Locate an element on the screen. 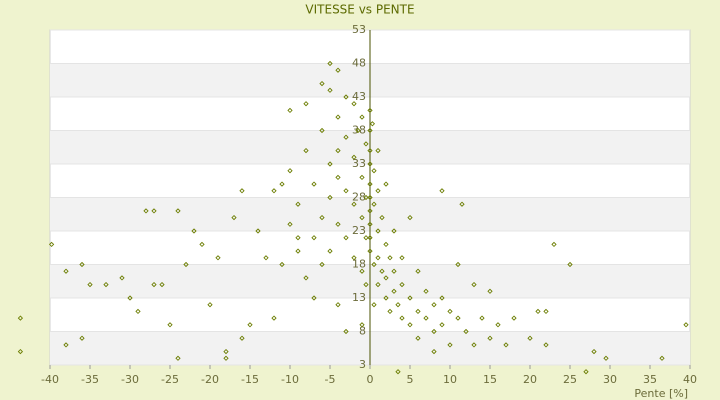 This screenshot has height=400, width=720. x-tick-label: 25 is located at coordinates (570, 379).